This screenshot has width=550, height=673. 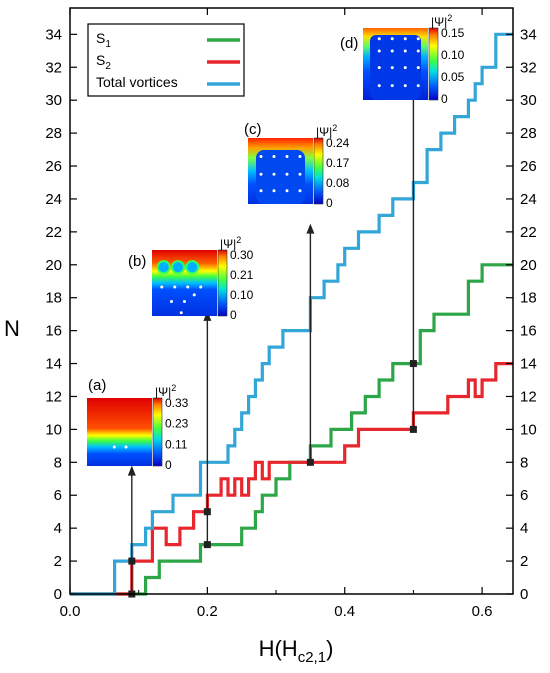 What do you see at coordinates (131, 470) in the screenshot?
I see `arrow-head-a` at bounding box center [131, 470].